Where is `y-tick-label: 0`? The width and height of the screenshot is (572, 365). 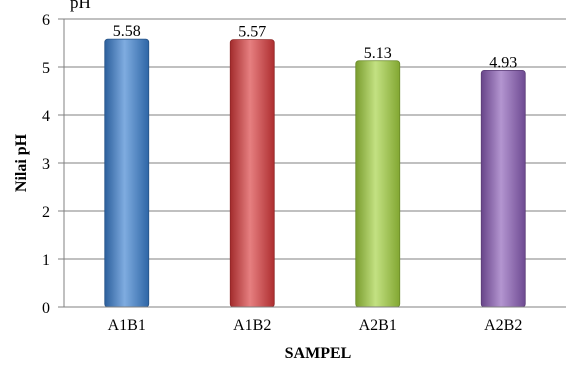 y-tick-label: 0 is located at coordinates (46, 308).